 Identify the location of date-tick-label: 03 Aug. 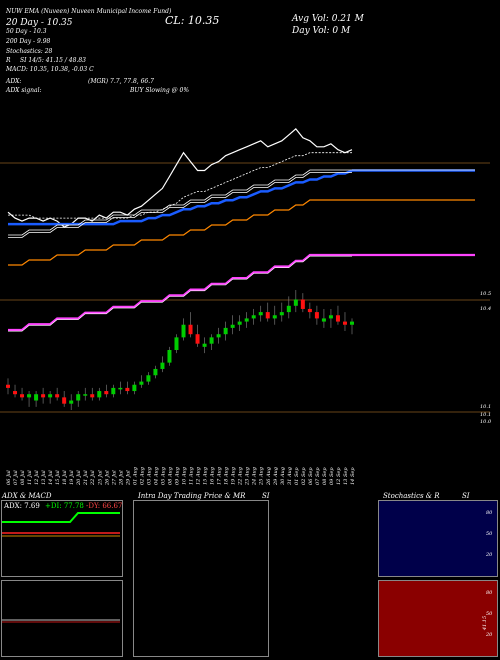
(149, 476).